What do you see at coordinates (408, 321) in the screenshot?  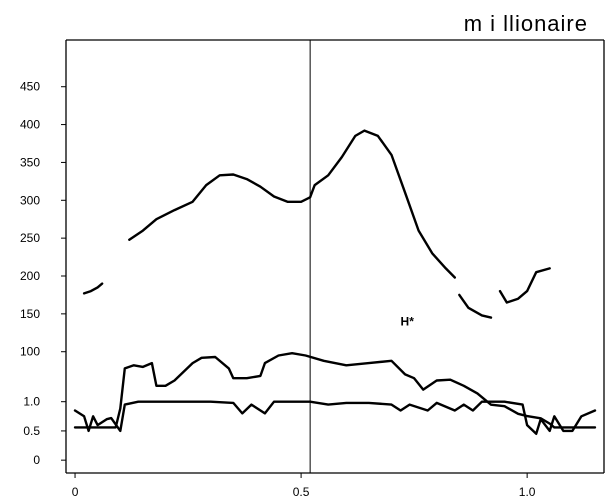 I see `annotation-h-star: H*` at bounding box center [408, 321].